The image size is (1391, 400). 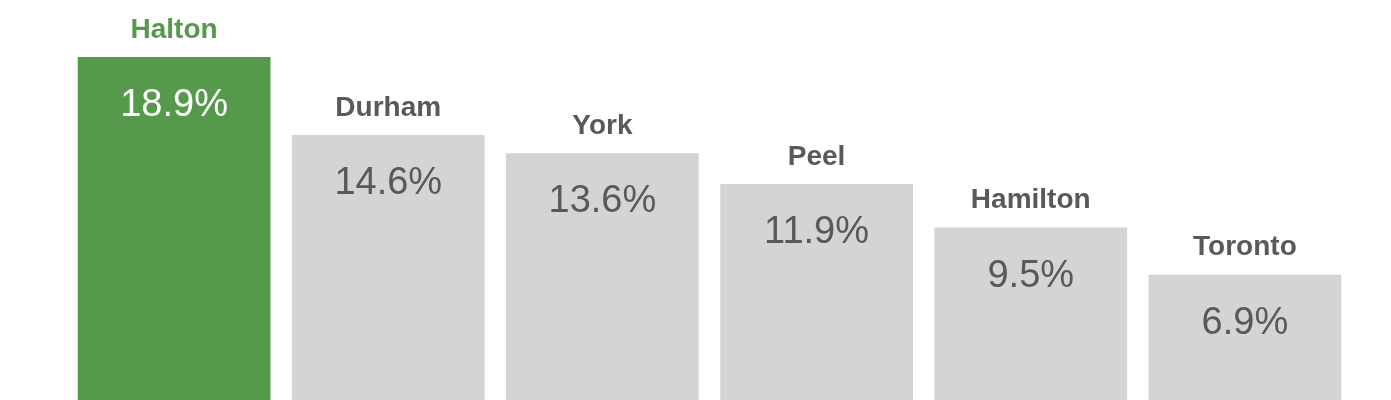 What do you see at coordinates (174, 103) in the screenshot?
I see `data-label: 18.9%` at bounding box center [174, 103].